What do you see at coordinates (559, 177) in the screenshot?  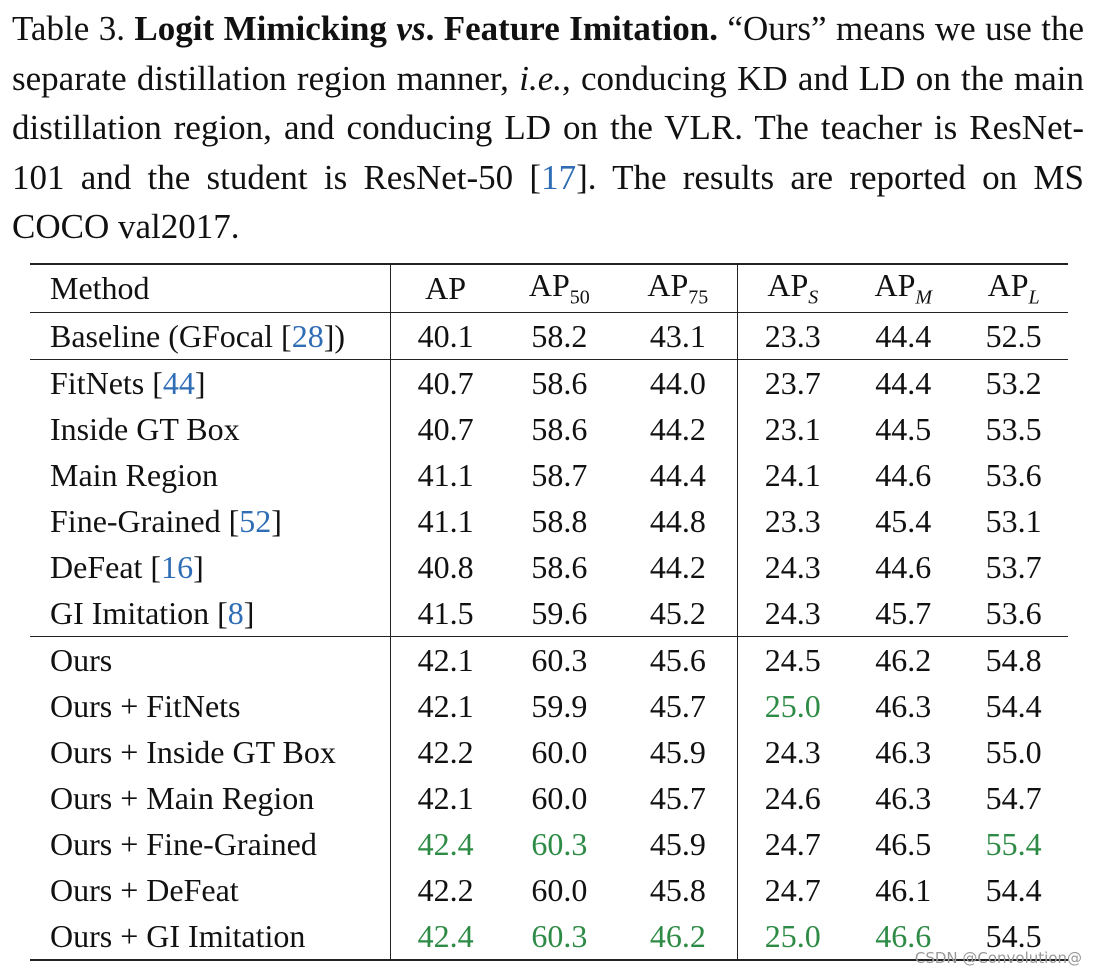 I see `caption-citation-link: 17` at bounding box center [559, 177].